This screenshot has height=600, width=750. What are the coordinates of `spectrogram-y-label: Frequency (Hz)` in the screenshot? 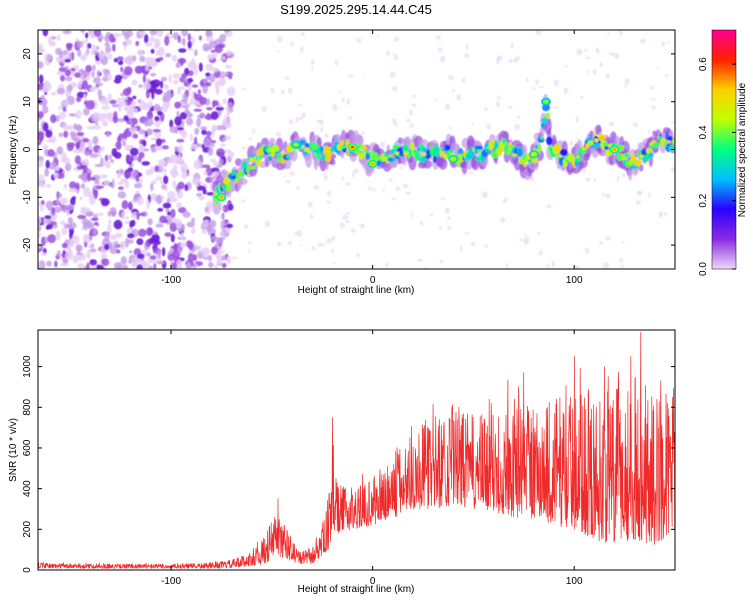 It's located at (13, 150).